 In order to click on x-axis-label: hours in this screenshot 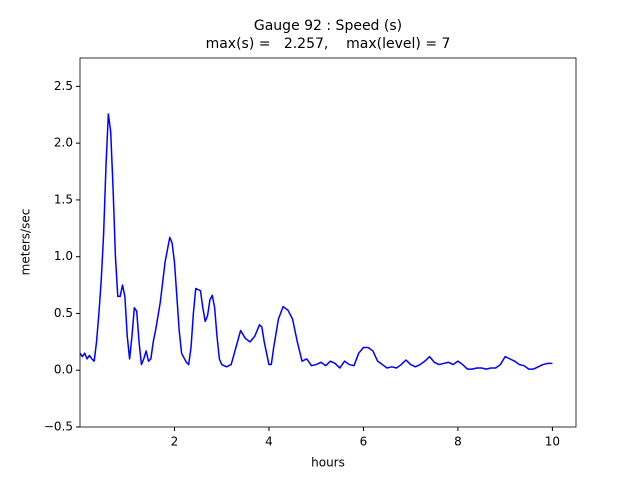, I will do `click(328, 463)`.